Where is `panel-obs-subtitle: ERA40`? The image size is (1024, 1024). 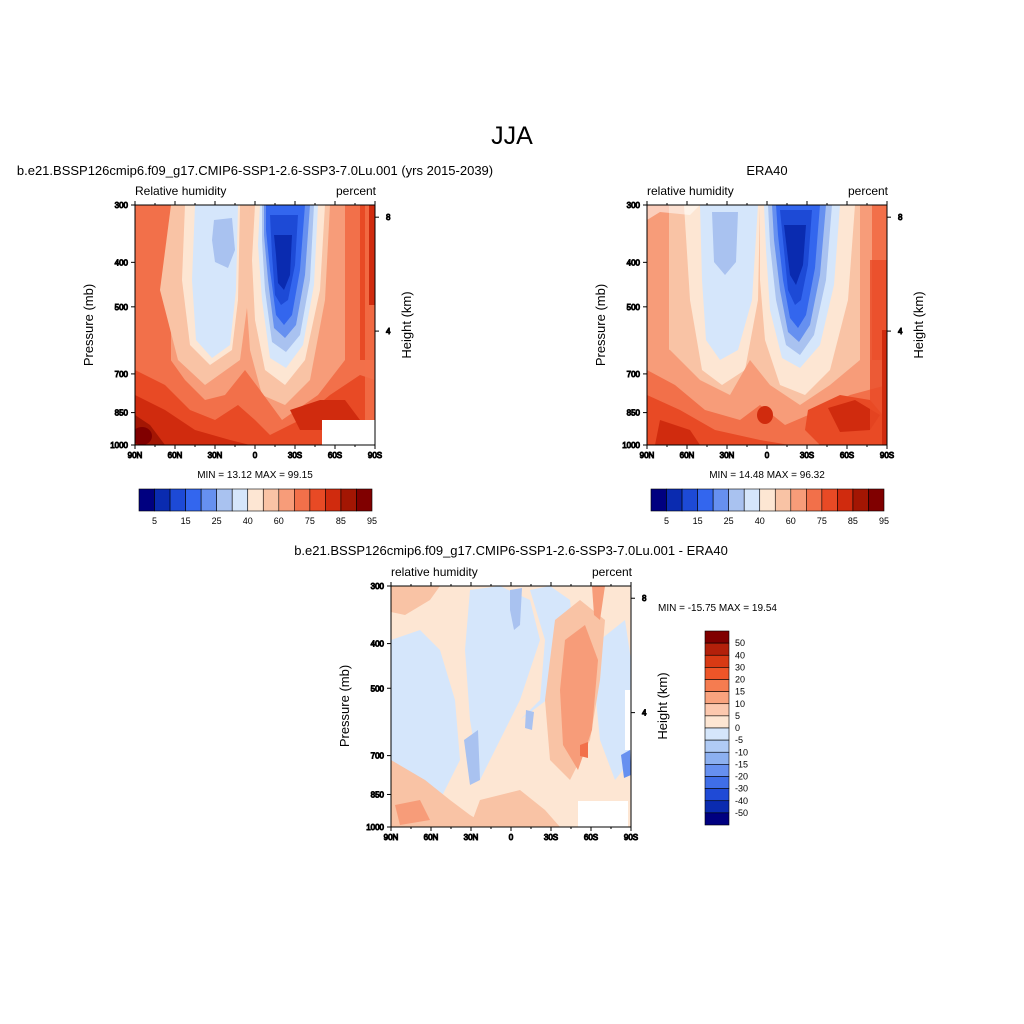 panel-obs-subtitle: ERA40 is located at coordinates (766, 170).